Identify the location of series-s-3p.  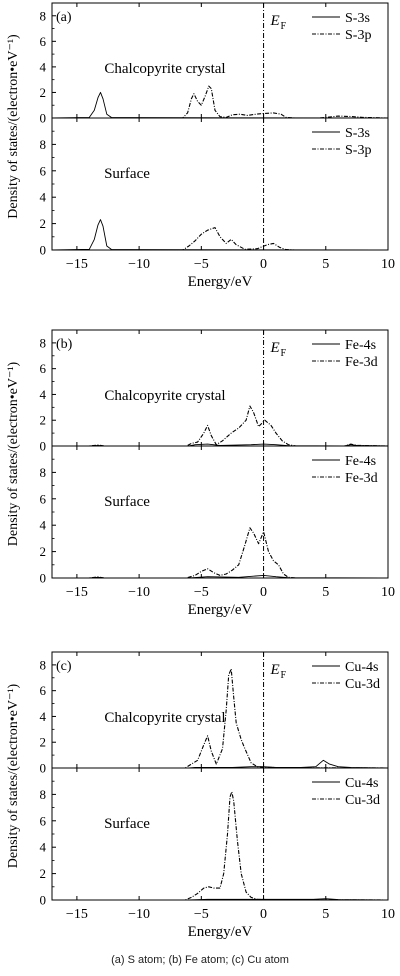
(220, 239).